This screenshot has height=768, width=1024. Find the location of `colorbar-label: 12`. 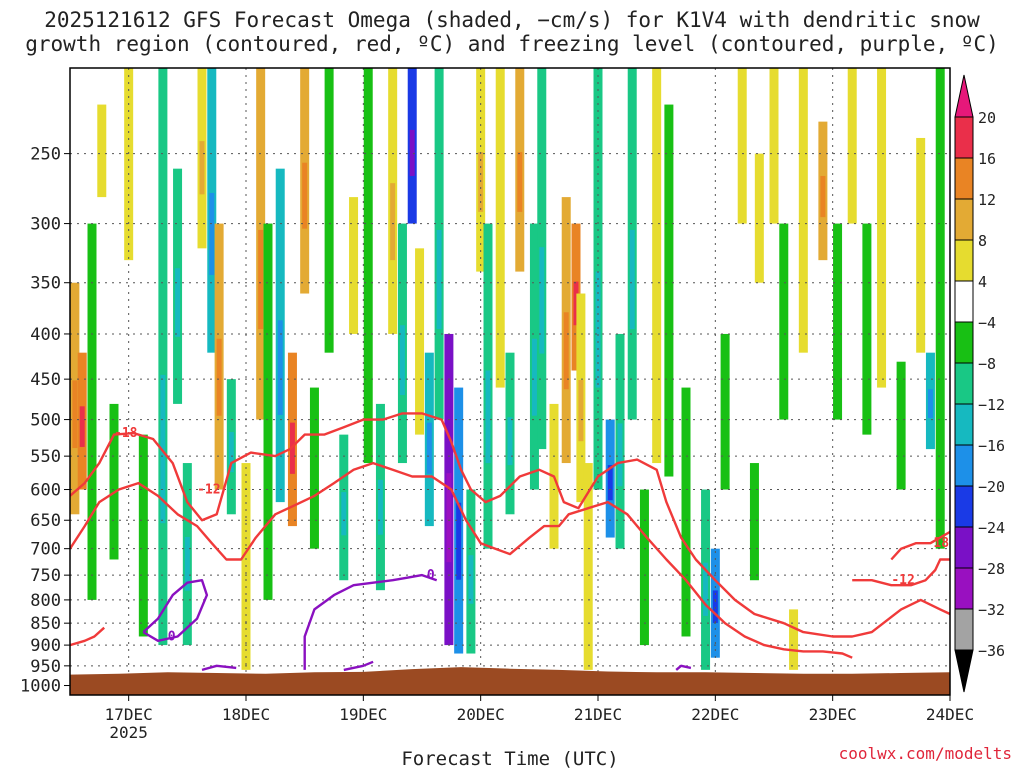

colorbar-label: 12 is located at coordinates (987, 200).